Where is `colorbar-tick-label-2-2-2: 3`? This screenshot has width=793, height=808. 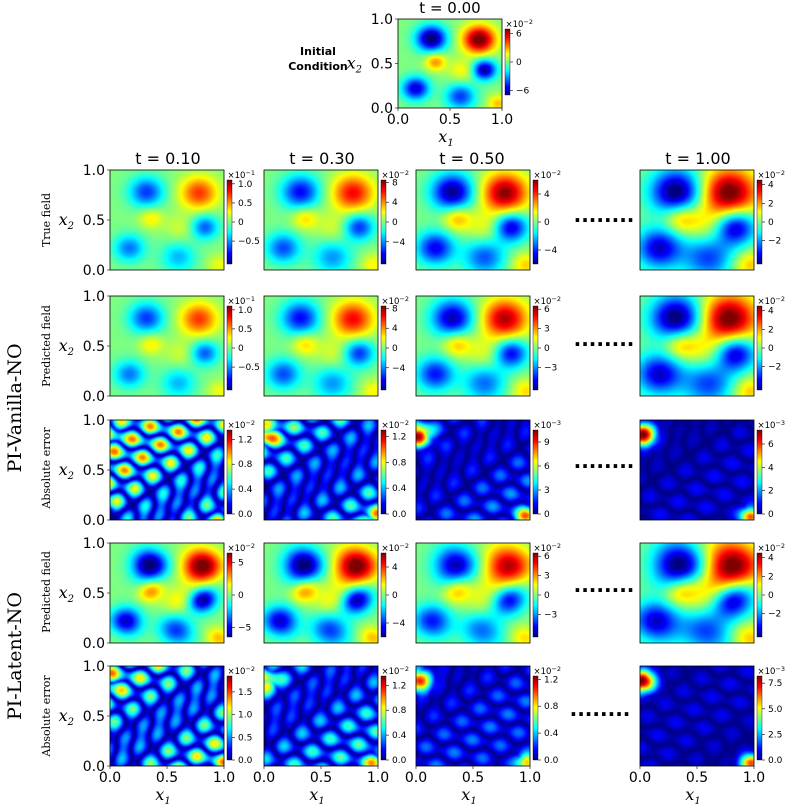
colorbar-tick-label-2-2-2: 3 is located at coordinates (547, 491).